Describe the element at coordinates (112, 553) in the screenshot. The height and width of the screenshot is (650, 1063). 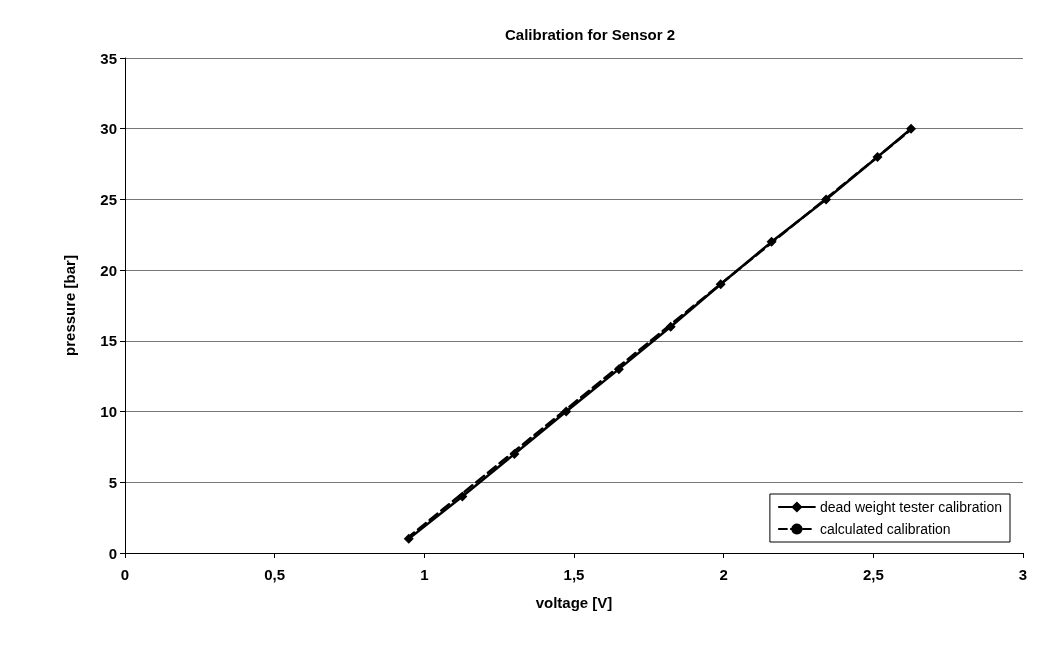
I see `y-tick-label: 0` at that location.